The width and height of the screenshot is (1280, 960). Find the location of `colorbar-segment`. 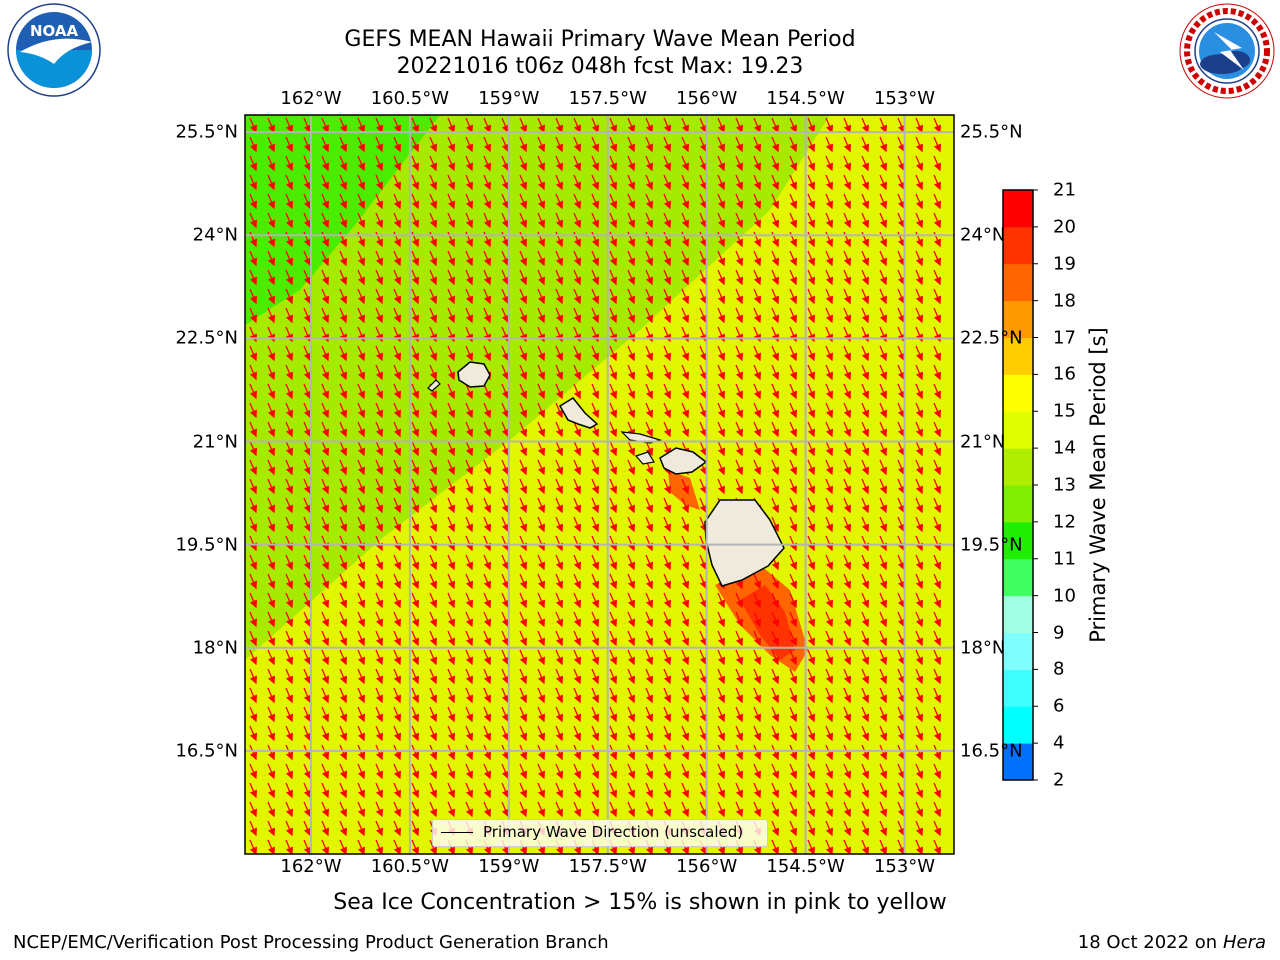

colorbar-segment is located at coordinates (1018, 430).